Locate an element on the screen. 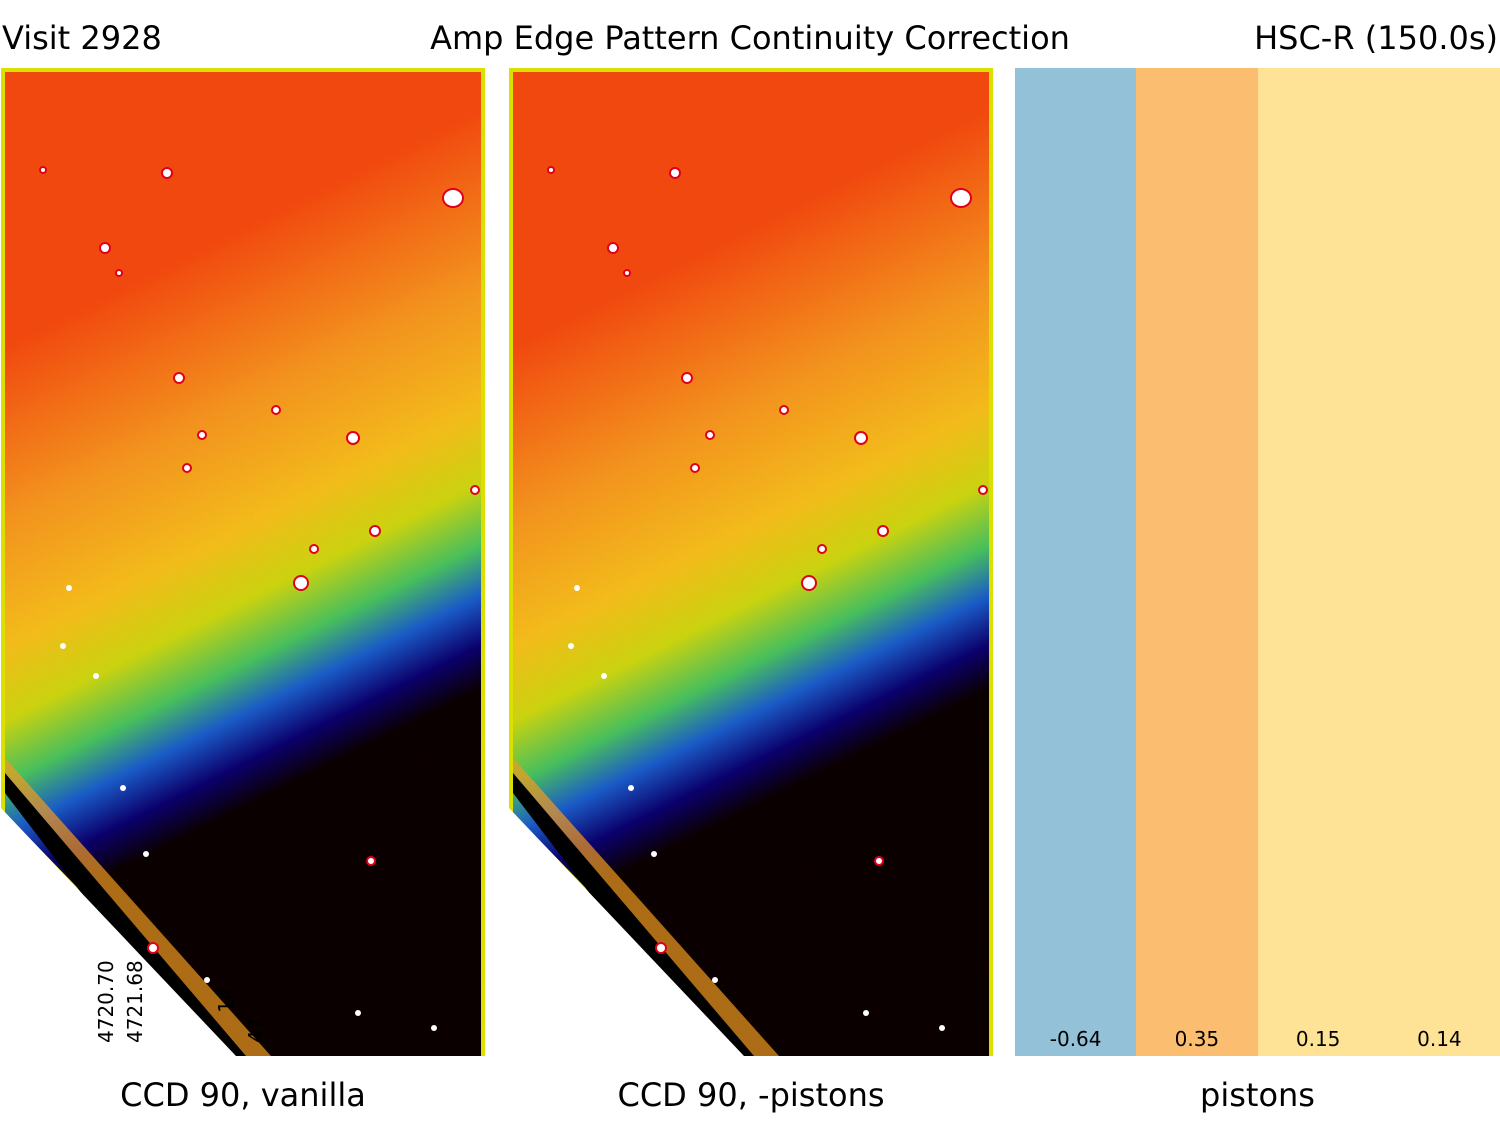  figure-title: Amp Edge Pattern Continuity Correction is located at coordinates (750, 38).